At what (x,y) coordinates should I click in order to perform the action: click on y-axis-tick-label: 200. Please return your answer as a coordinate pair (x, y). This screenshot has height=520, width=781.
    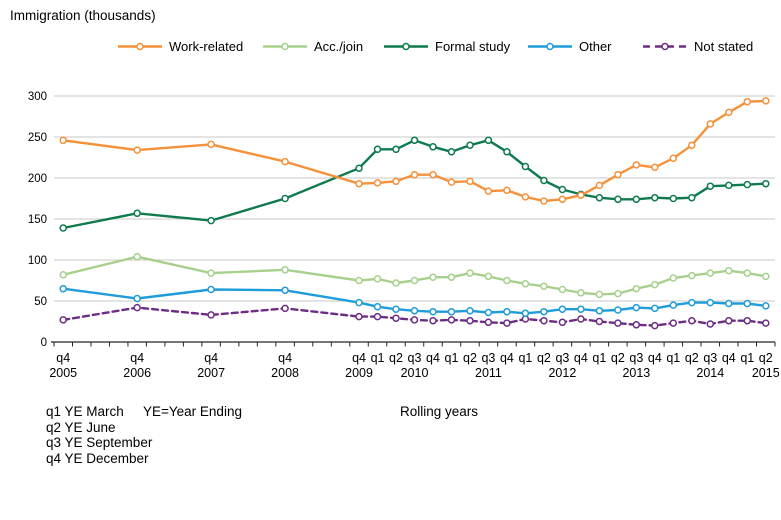
    Looking at the image, I should click on (37, 179).